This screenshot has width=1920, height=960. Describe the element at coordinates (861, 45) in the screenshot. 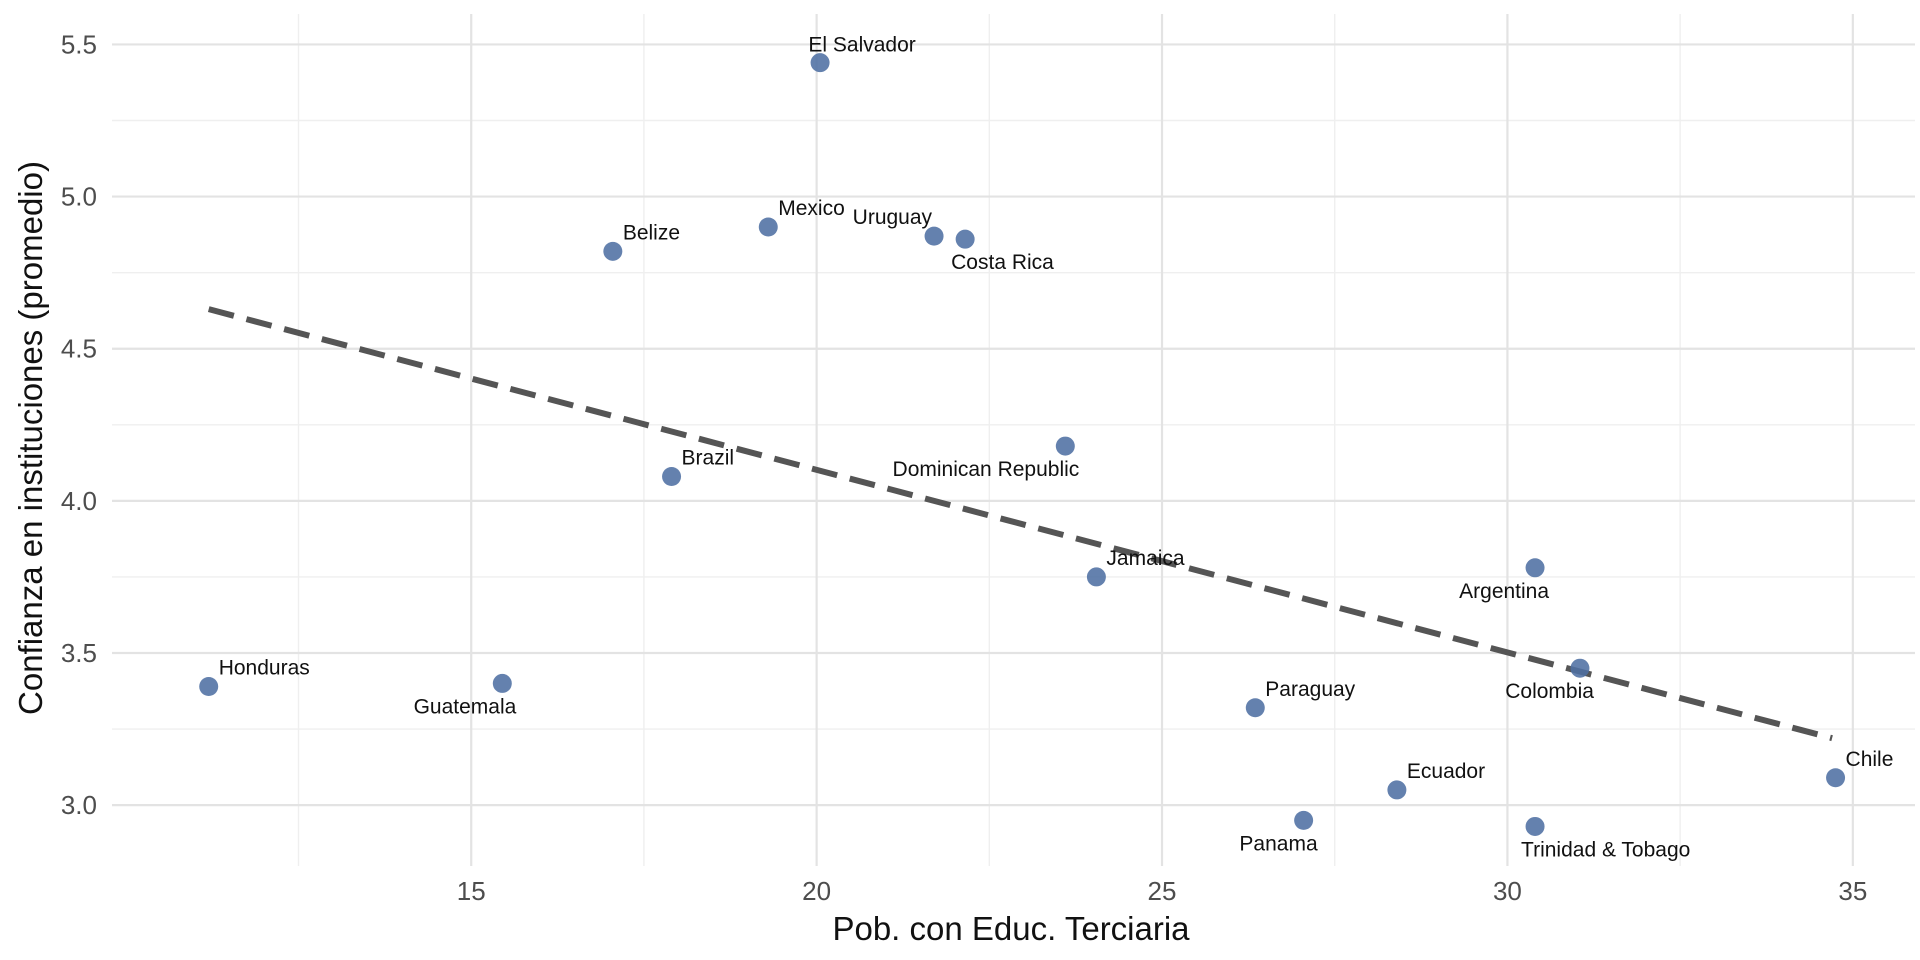

I see `point-label: El Salvador` at that location.